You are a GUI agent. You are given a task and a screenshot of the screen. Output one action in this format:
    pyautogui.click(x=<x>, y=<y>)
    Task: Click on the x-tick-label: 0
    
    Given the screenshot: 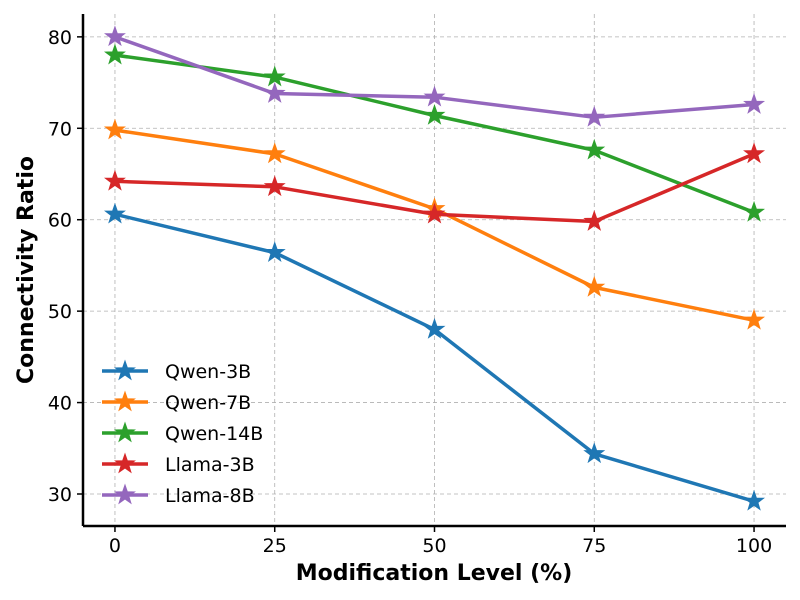 What is the action you would take?
    pyautogui.click(x=115, y=546)
    